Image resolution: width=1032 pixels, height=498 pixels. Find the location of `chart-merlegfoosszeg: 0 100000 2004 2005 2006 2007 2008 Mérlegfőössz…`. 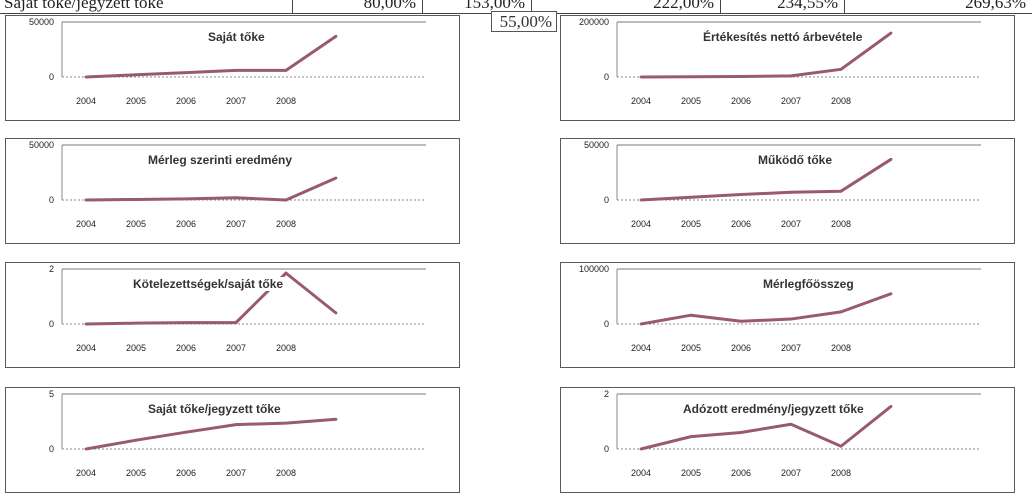

chart-merlegfoosszeg: 0 100000 2004 2005 2006 2007 2008 Mérlegfőössz… is located at coordinates (787, 315).